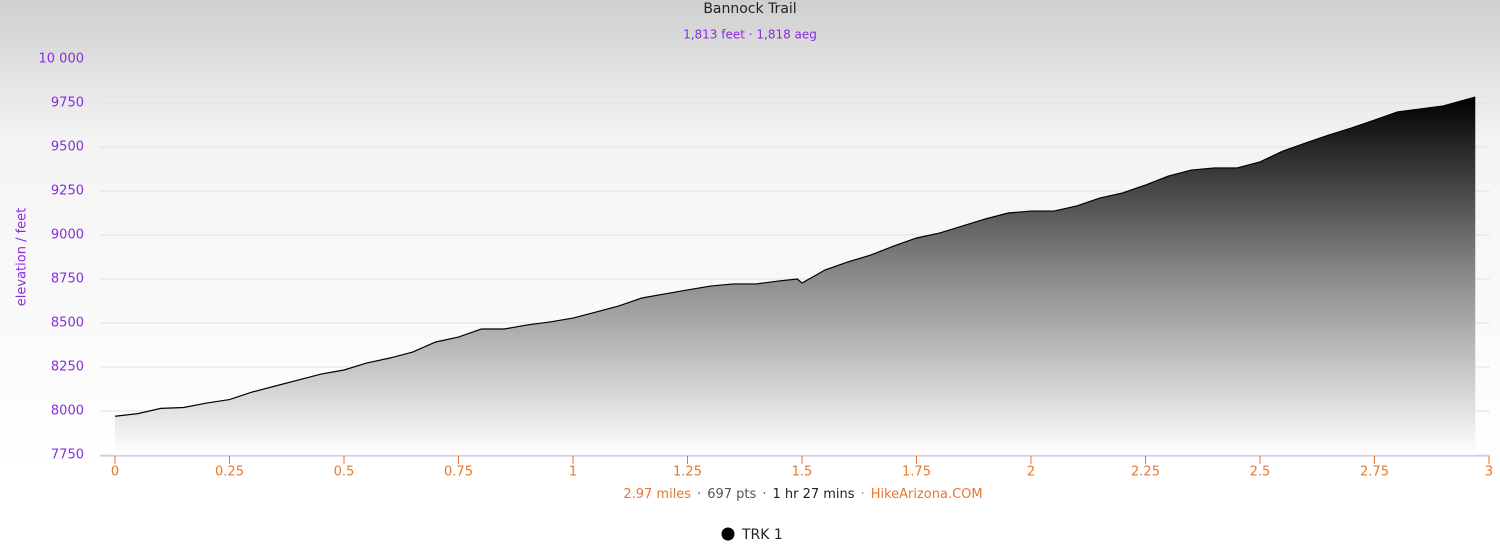 This screenshot has width=1500, height=554. I want to click on x-tick-label: 1, so click(573, 472).